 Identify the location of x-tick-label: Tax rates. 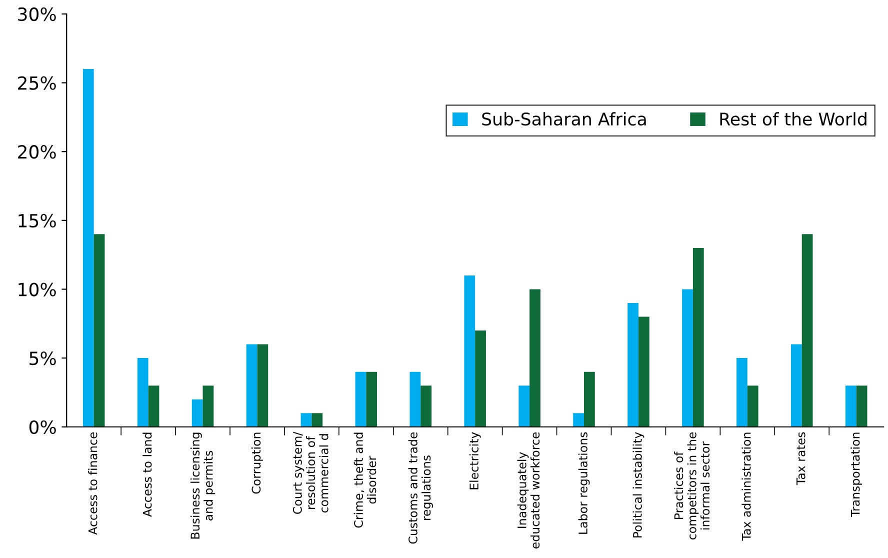
(801, 459).